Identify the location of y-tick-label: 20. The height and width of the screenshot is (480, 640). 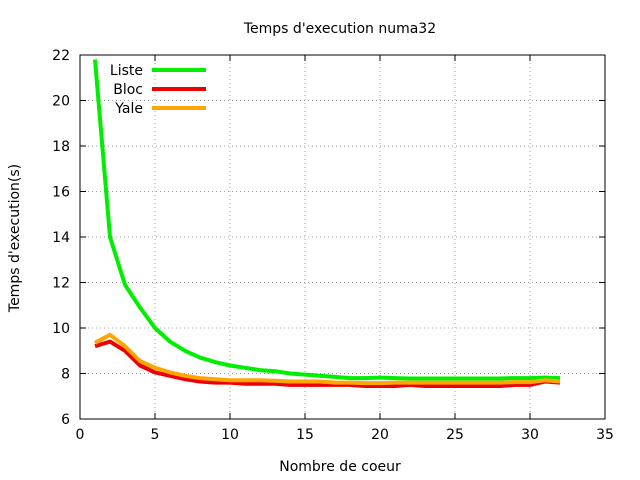
(61, 102).